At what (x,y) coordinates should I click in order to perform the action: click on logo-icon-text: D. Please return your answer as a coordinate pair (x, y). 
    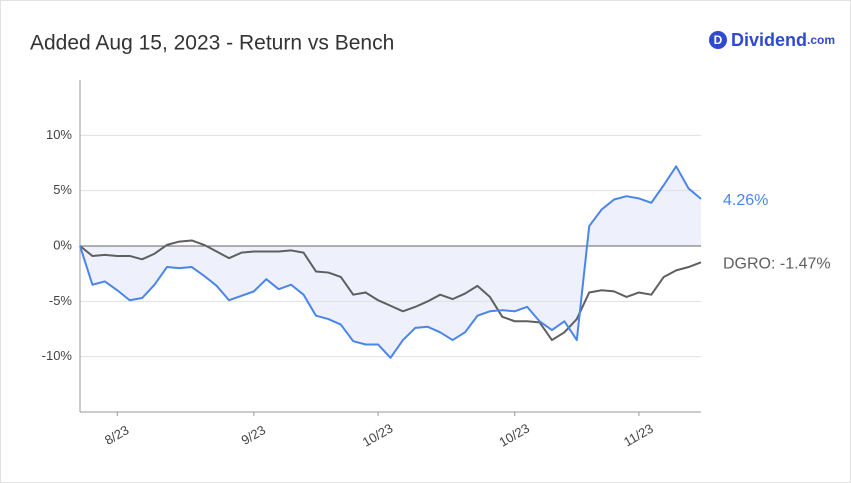
    Looking at the image, I should click on (718, 40).